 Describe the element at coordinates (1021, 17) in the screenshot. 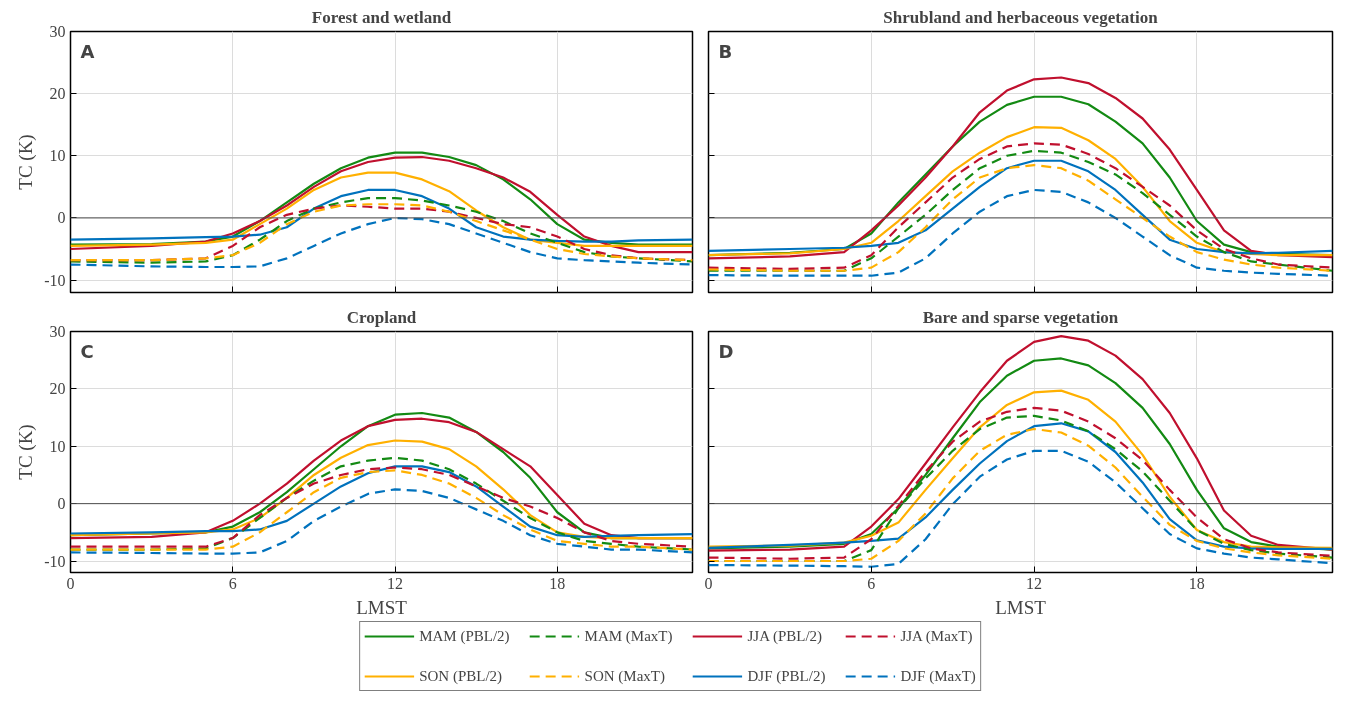

I see `chart-title: Shrubland and herbaceous vegetation` at that location.